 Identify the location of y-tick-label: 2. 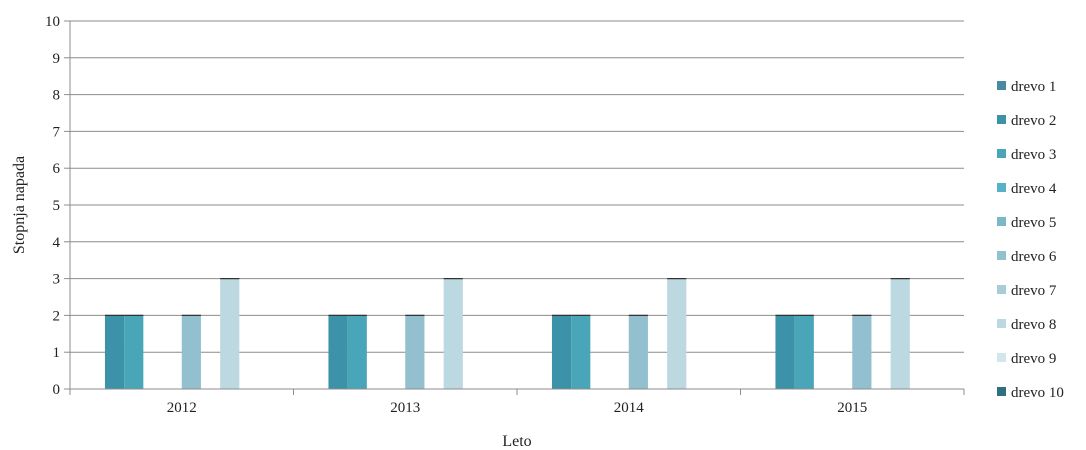
(57, 316).